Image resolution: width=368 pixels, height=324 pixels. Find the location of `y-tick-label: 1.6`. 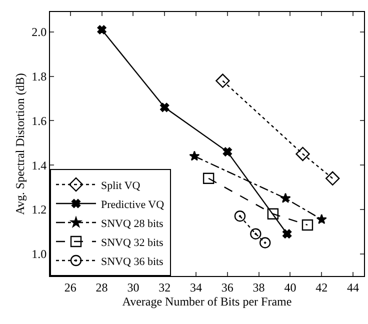

y-tick-label: 1.6 is located at coordinates (39, 121).